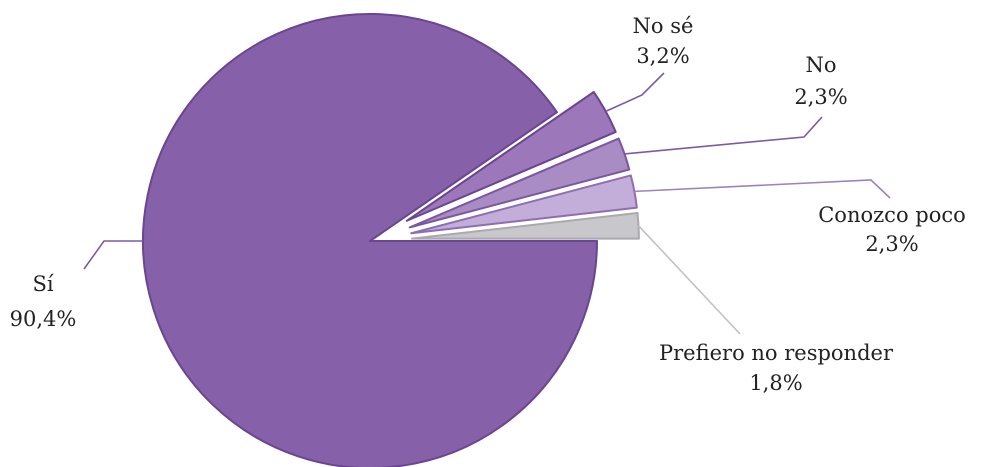 The image size is (986, 467). What do you see at coordinates (820, 97) in the screenshot?
I see `label-no-value: 2,3%` at bounding box center [820, 97].